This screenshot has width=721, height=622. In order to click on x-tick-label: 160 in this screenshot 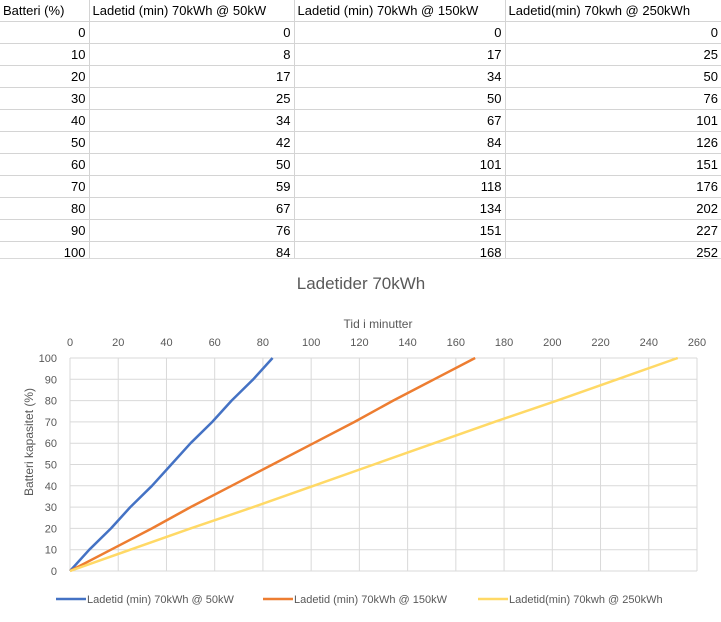, I will do `click(456, 343)`.